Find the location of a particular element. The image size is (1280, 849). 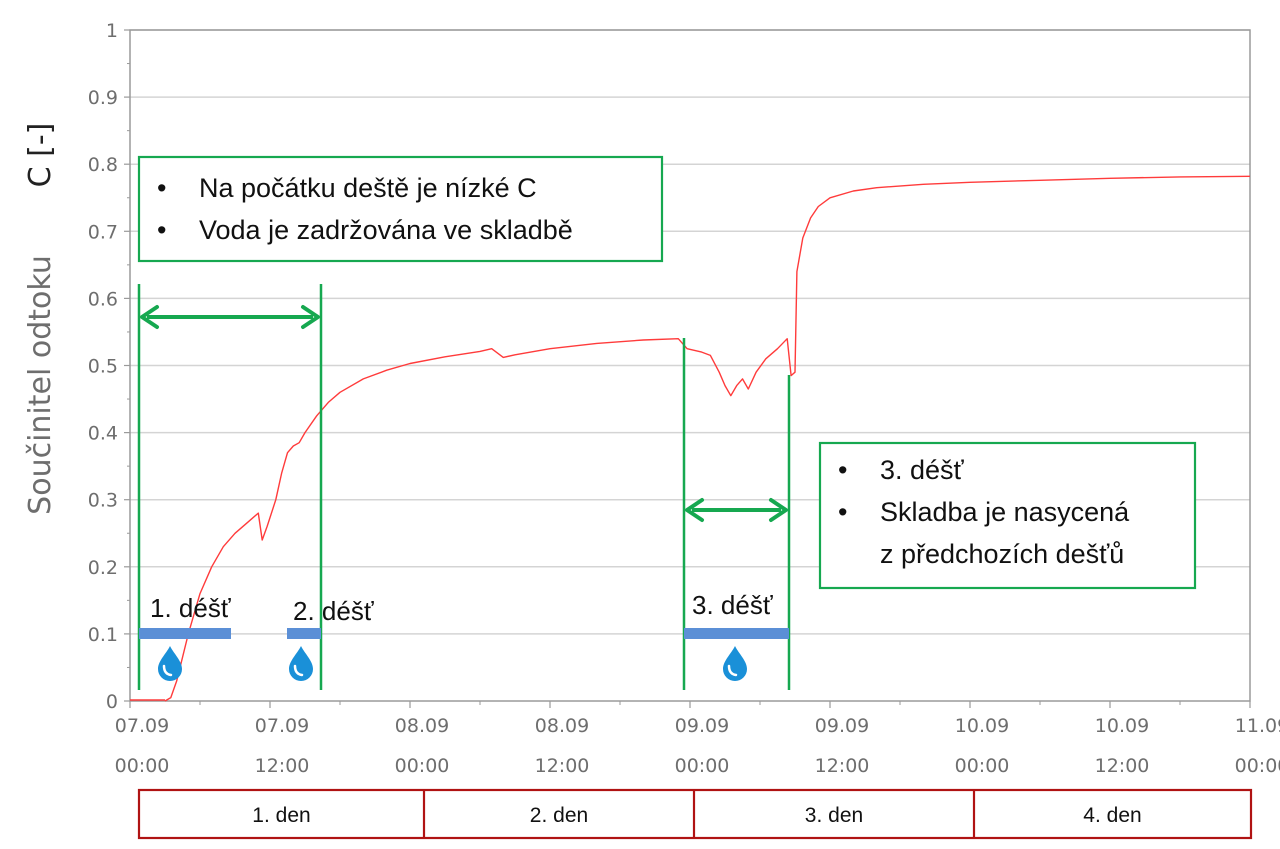

annotation-box-2-frame is located at coordinates (1007, 515).